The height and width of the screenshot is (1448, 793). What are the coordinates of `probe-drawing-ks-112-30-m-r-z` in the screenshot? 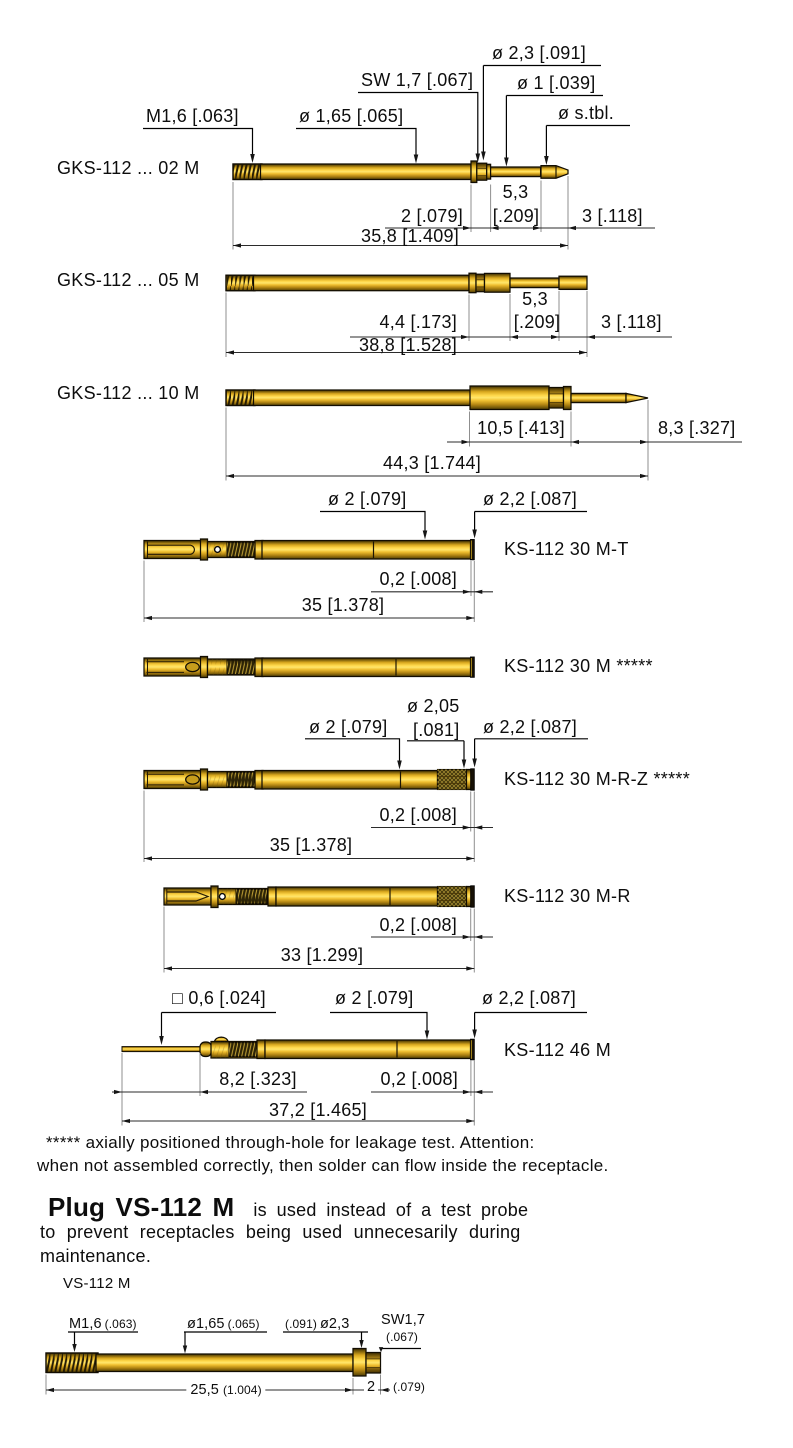 It's located at (365, 800).